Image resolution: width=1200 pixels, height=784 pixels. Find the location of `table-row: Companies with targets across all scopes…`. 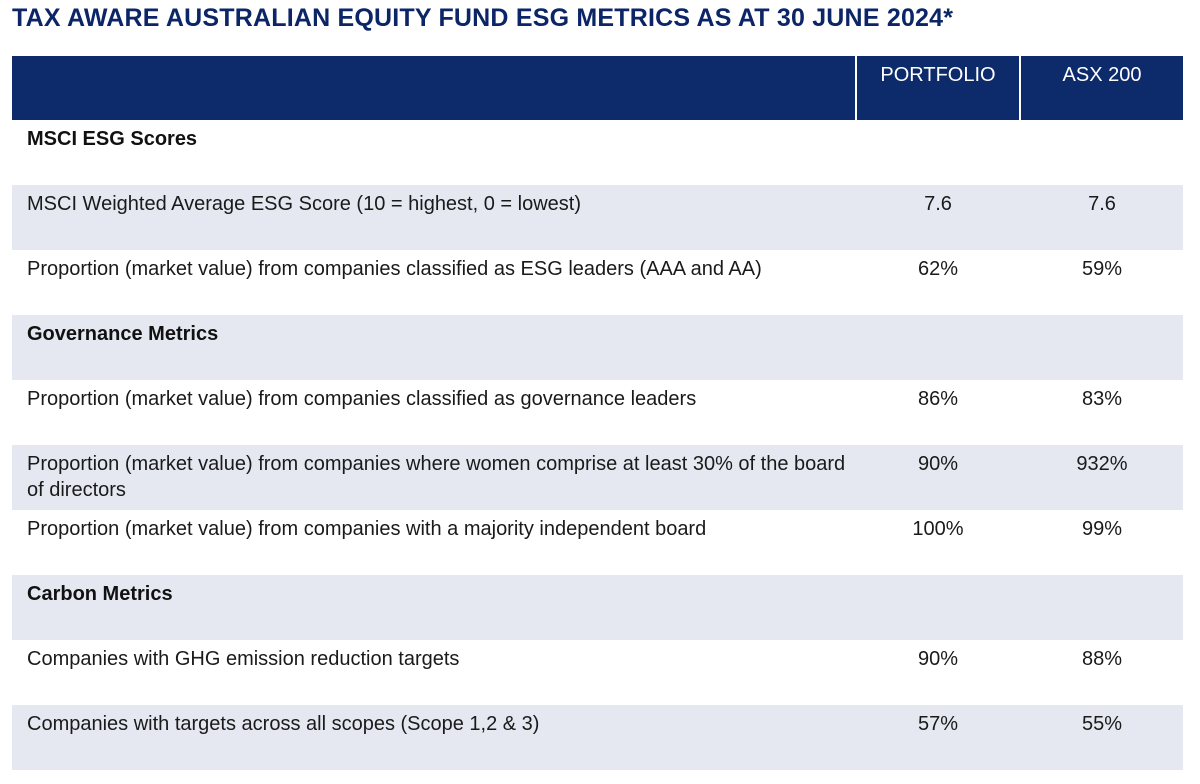

table-row: Companies with targets across all scopes… is located at coordinates (597, 737).